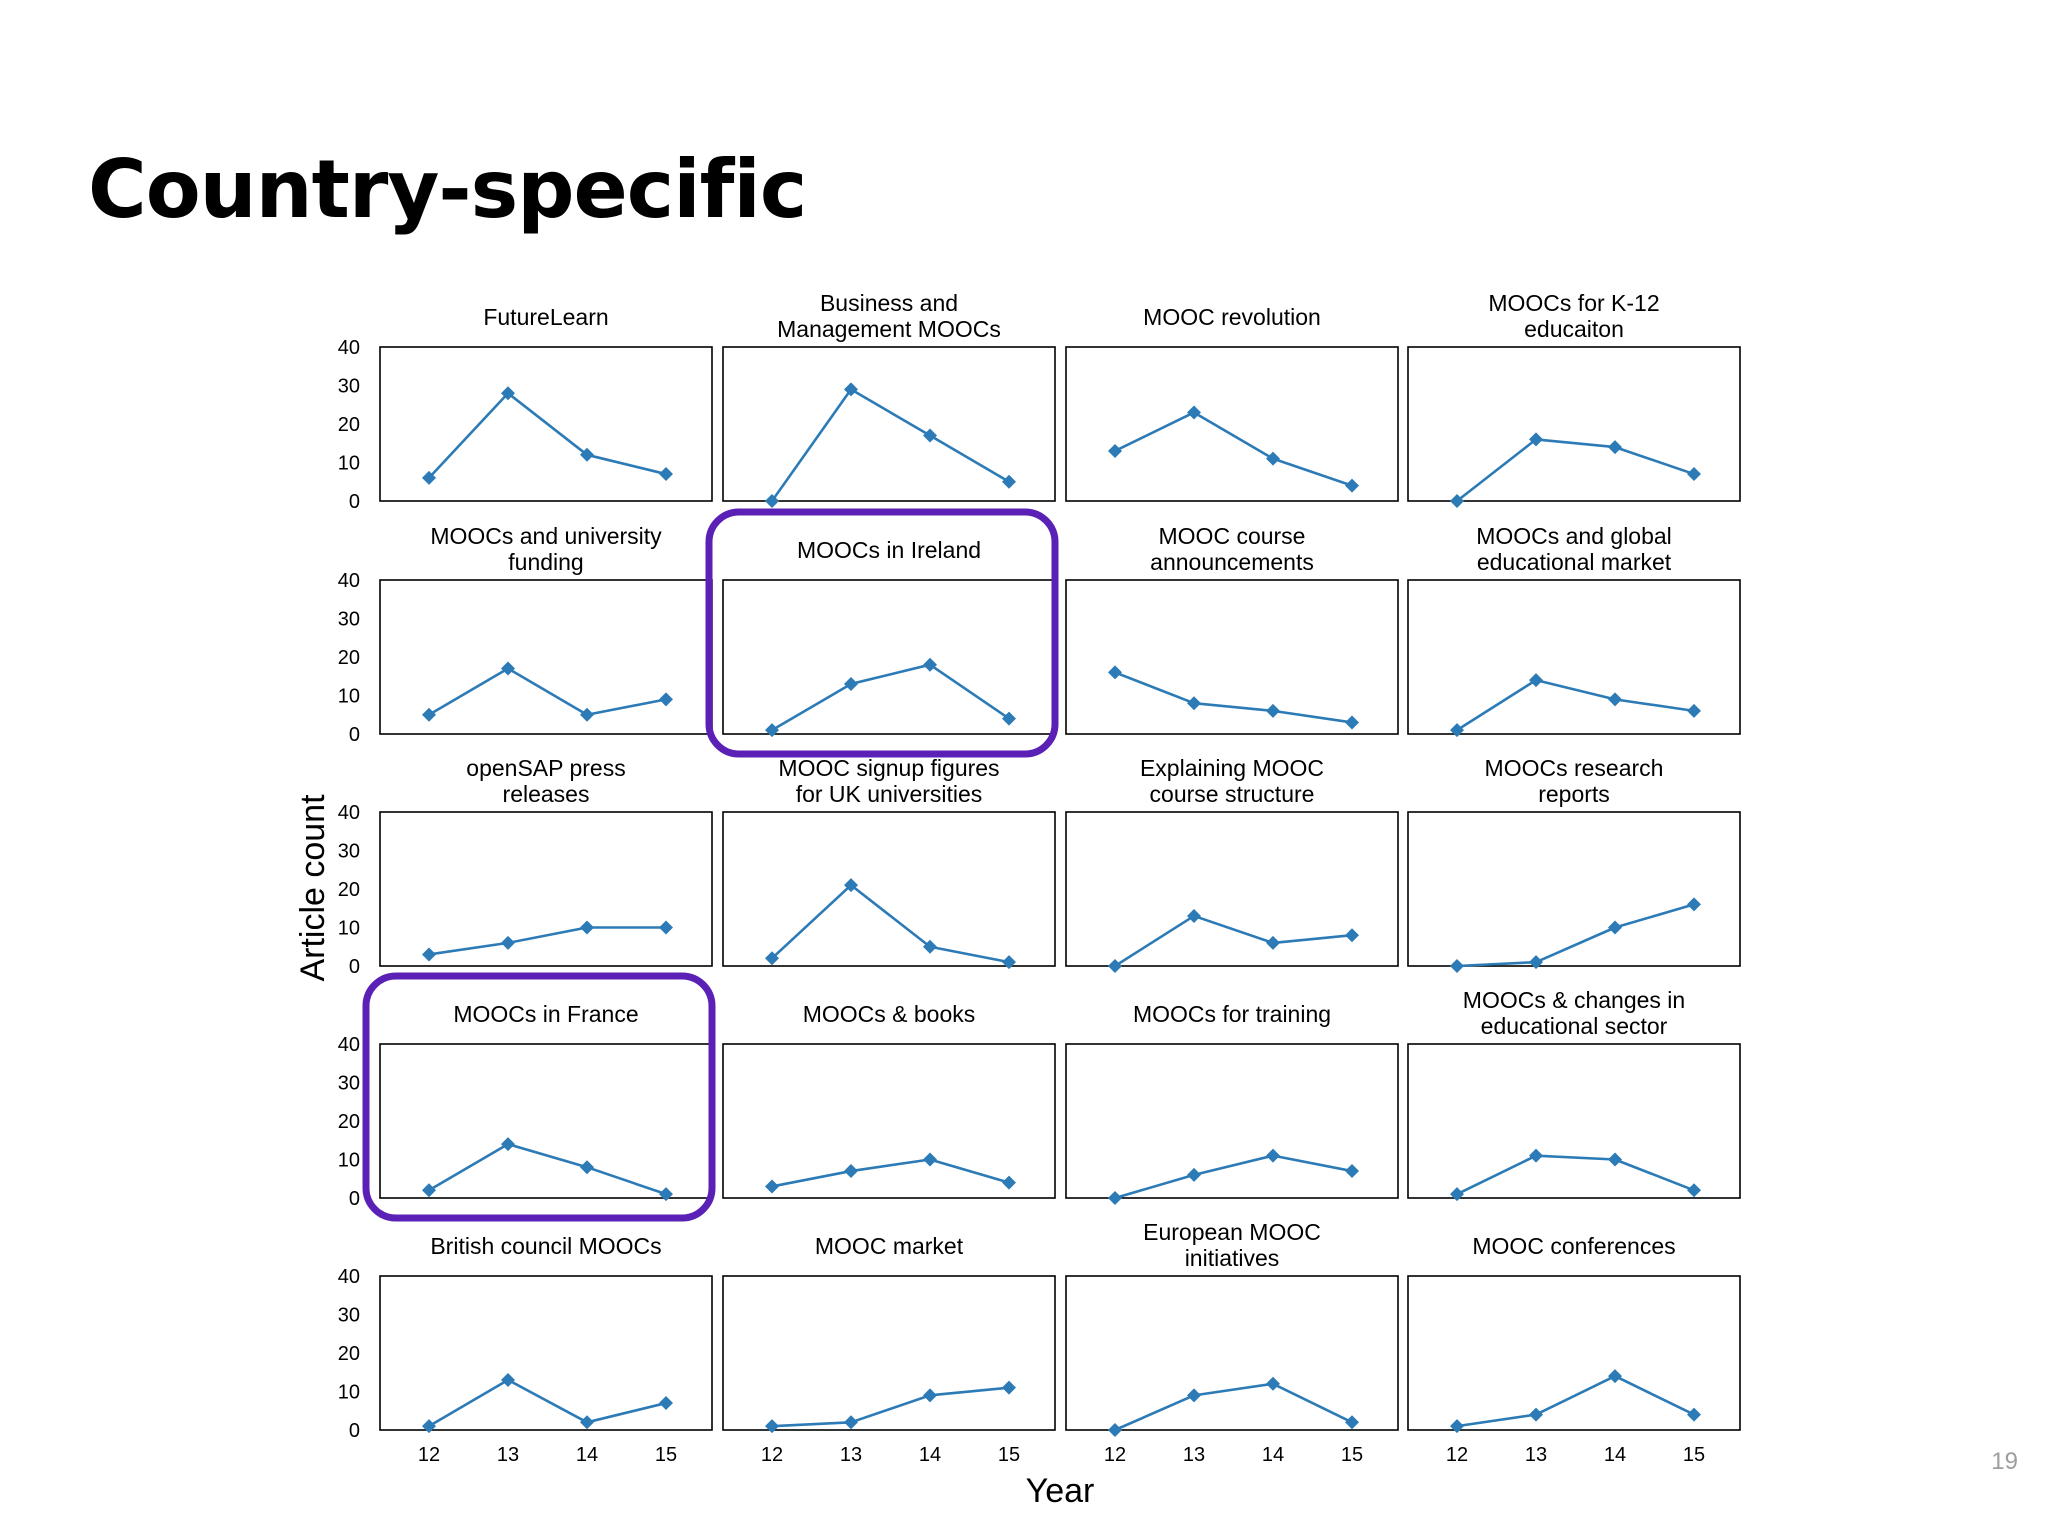 This screenshot has height=1536, width=2048. Describe the element at coordinates (545, 768) in the screenshot. I see `panel-title: openSAP press` at that location.